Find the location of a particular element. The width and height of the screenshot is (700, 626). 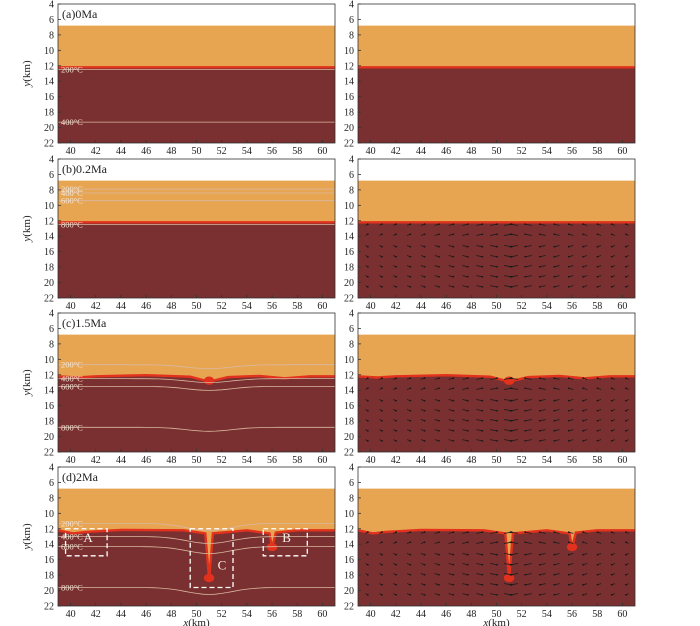

y-tick-label: 14 is located at coordinates (349, 82).